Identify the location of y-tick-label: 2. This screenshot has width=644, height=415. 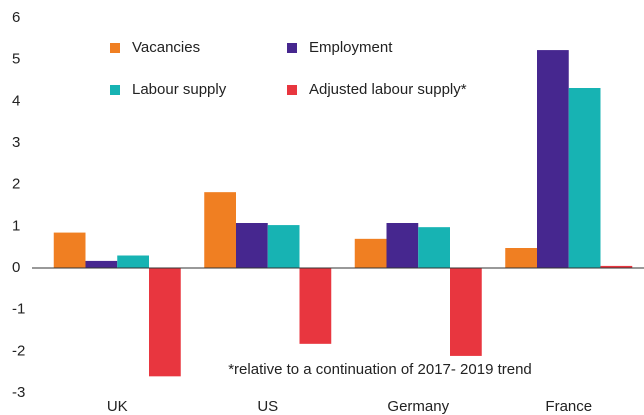
(16, 184).